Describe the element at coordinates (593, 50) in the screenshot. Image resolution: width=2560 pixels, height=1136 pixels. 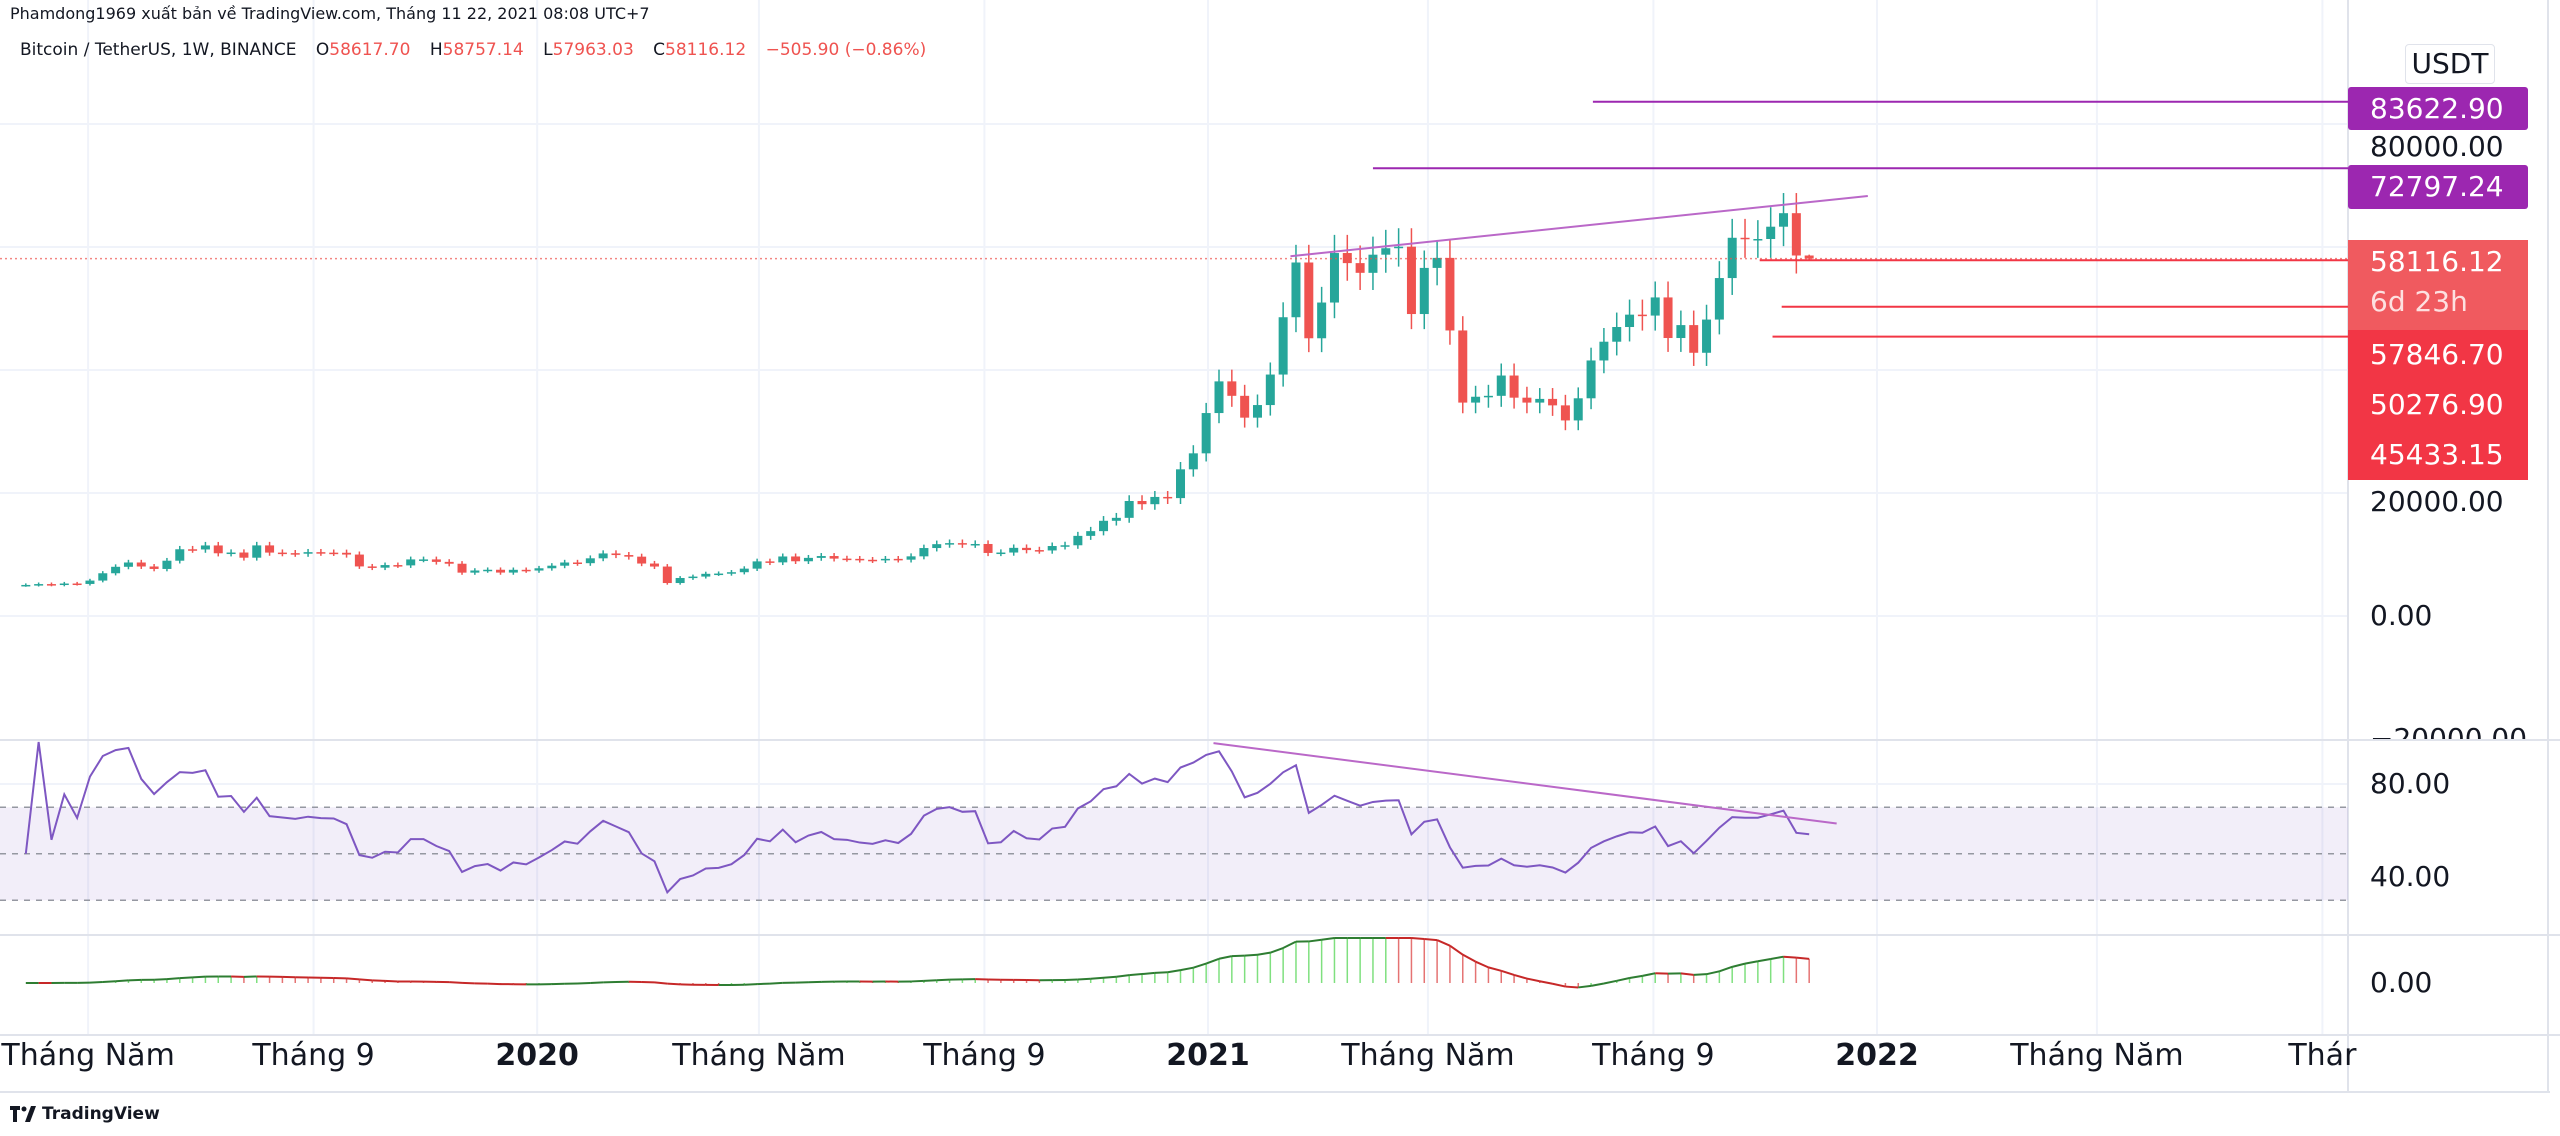
I see `low-value: 57963.03` at that location.